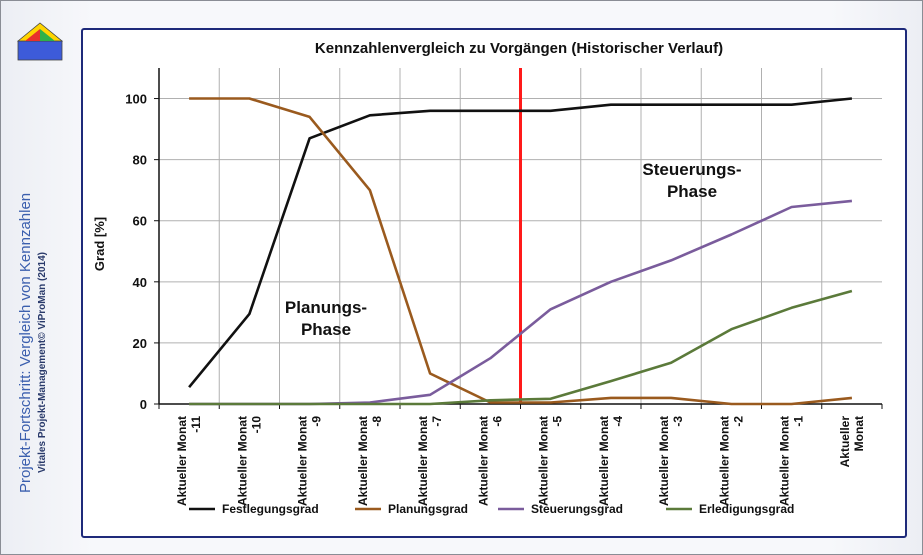 The image size is (923, 555). What do you see at coordinates (140, 221) in the screenshot?
I see `y-tick-label-3: 60` at bounding box center [140, 221].